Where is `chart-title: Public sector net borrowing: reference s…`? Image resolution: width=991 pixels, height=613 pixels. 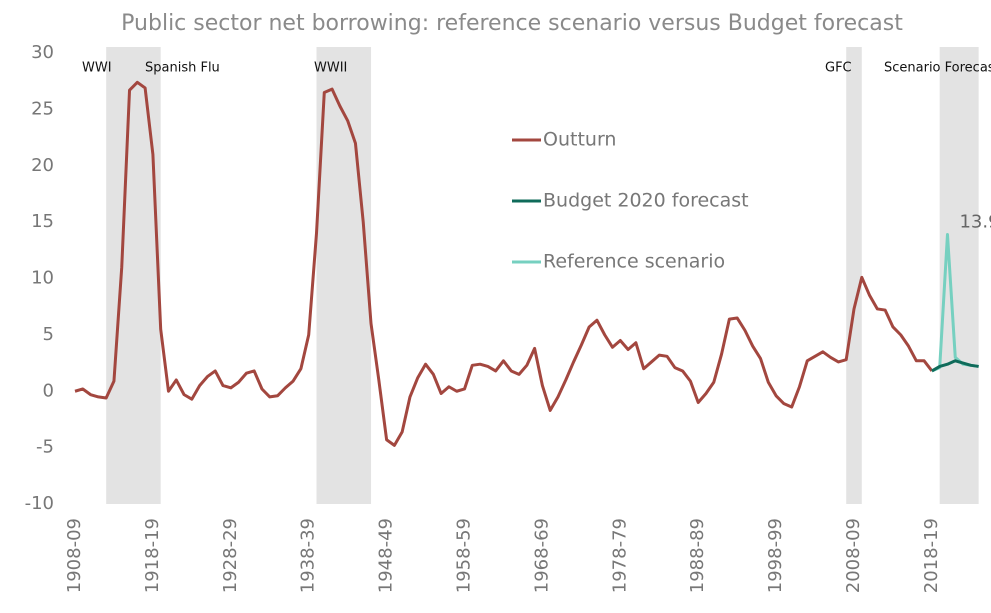
chart-title: Public sector net borrowing: reference s… is located at coordinates (512, 23).